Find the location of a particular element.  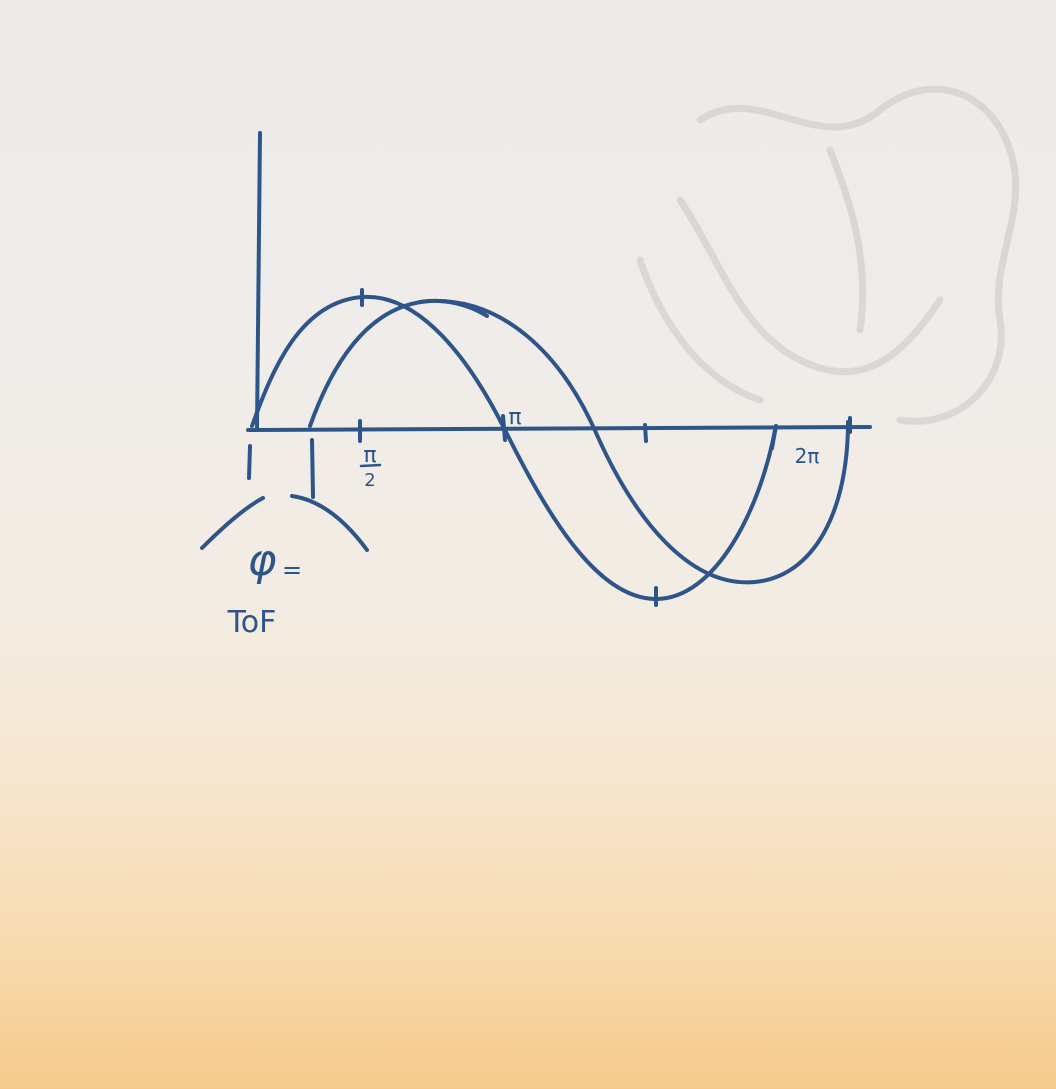

label-tof: ToF is located at coordinates (252, 622).